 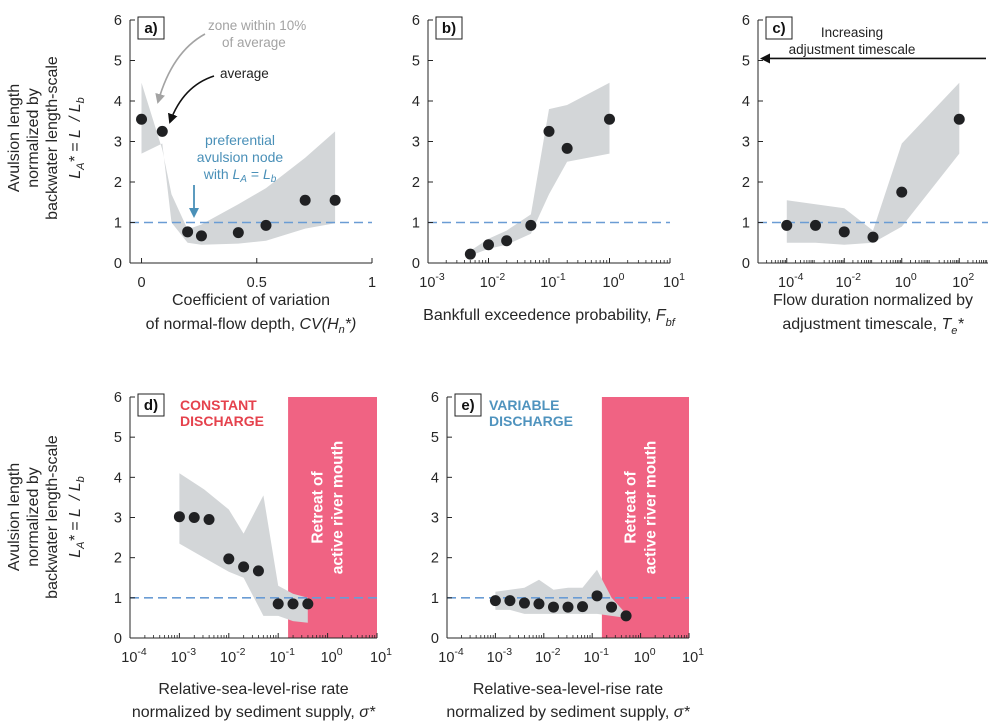 What do you see at coordinates (873, 326) in the screenshot?
I see `x-axis-label-line2: adjustment timescale, Te*` at bounding box center [873, 326].